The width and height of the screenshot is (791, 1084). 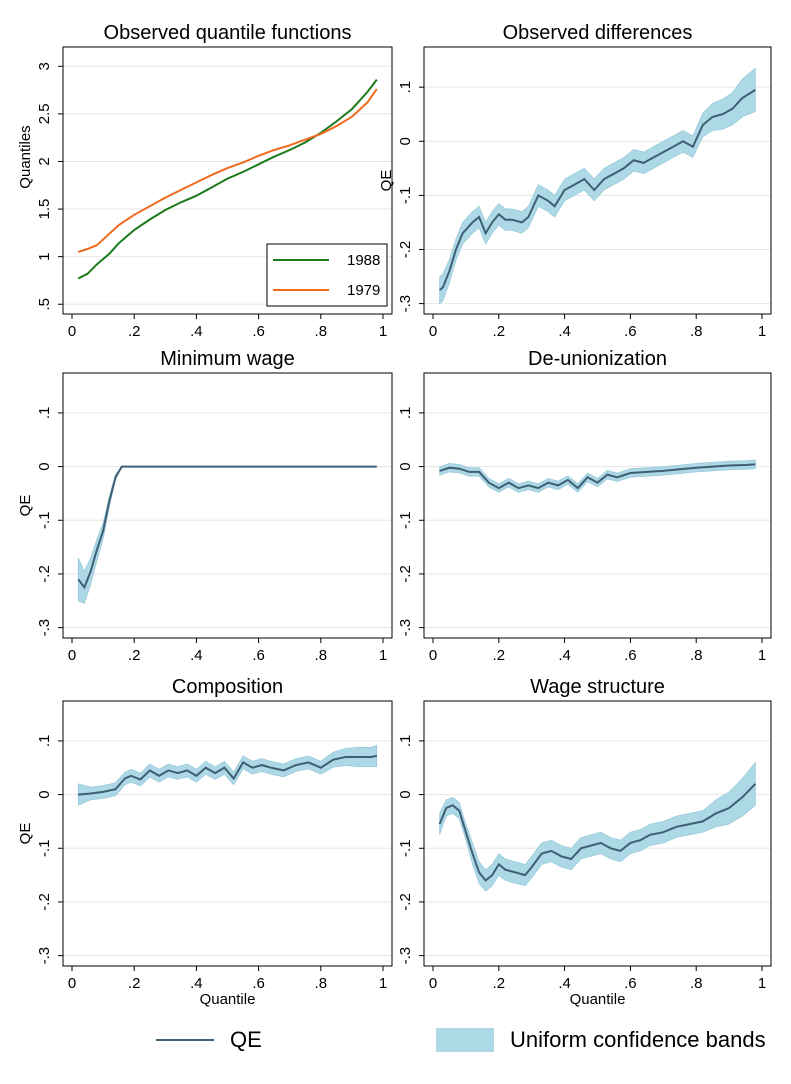 What do you see at coordinates (228, 33) in the screenshot?
I see `panel-title: Observed quantile functions` at bounding box center [228, 33].